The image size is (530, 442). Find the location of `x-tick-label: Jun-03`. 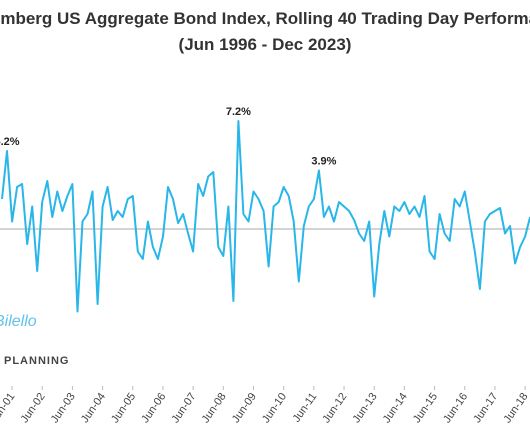

x-tick-label: Jun-03 is located at coordinates (63, 408).